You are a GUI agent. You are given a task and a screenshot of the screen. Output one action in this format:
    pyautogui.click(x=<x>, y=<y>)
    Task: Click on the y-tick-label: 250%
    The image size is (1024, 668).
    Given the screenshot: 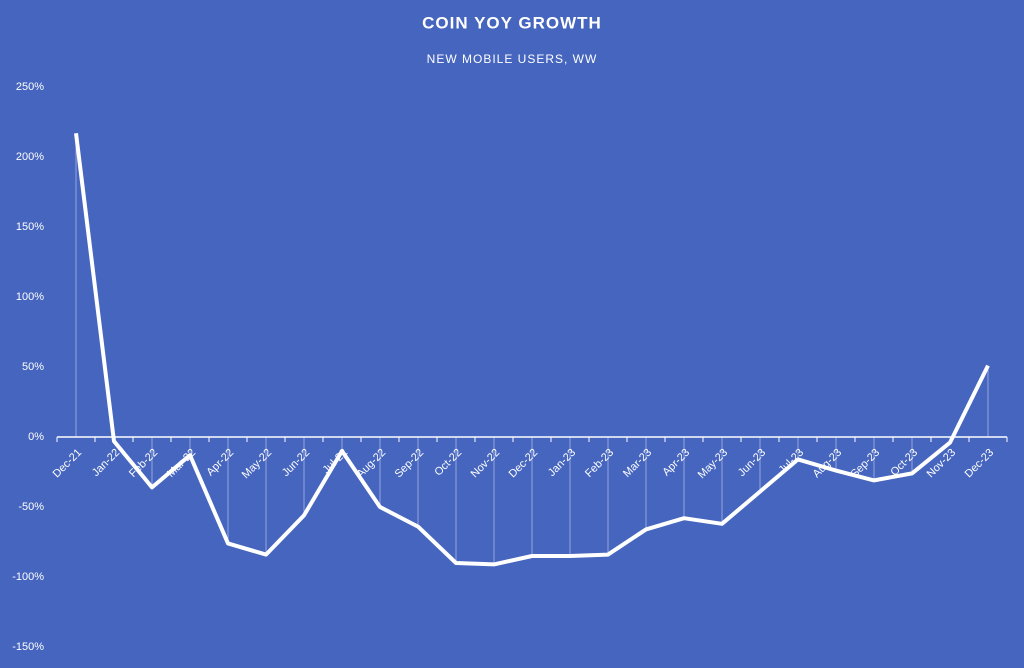 What is the action you would take?
    pyautogui.click(x=30, y=87)
    